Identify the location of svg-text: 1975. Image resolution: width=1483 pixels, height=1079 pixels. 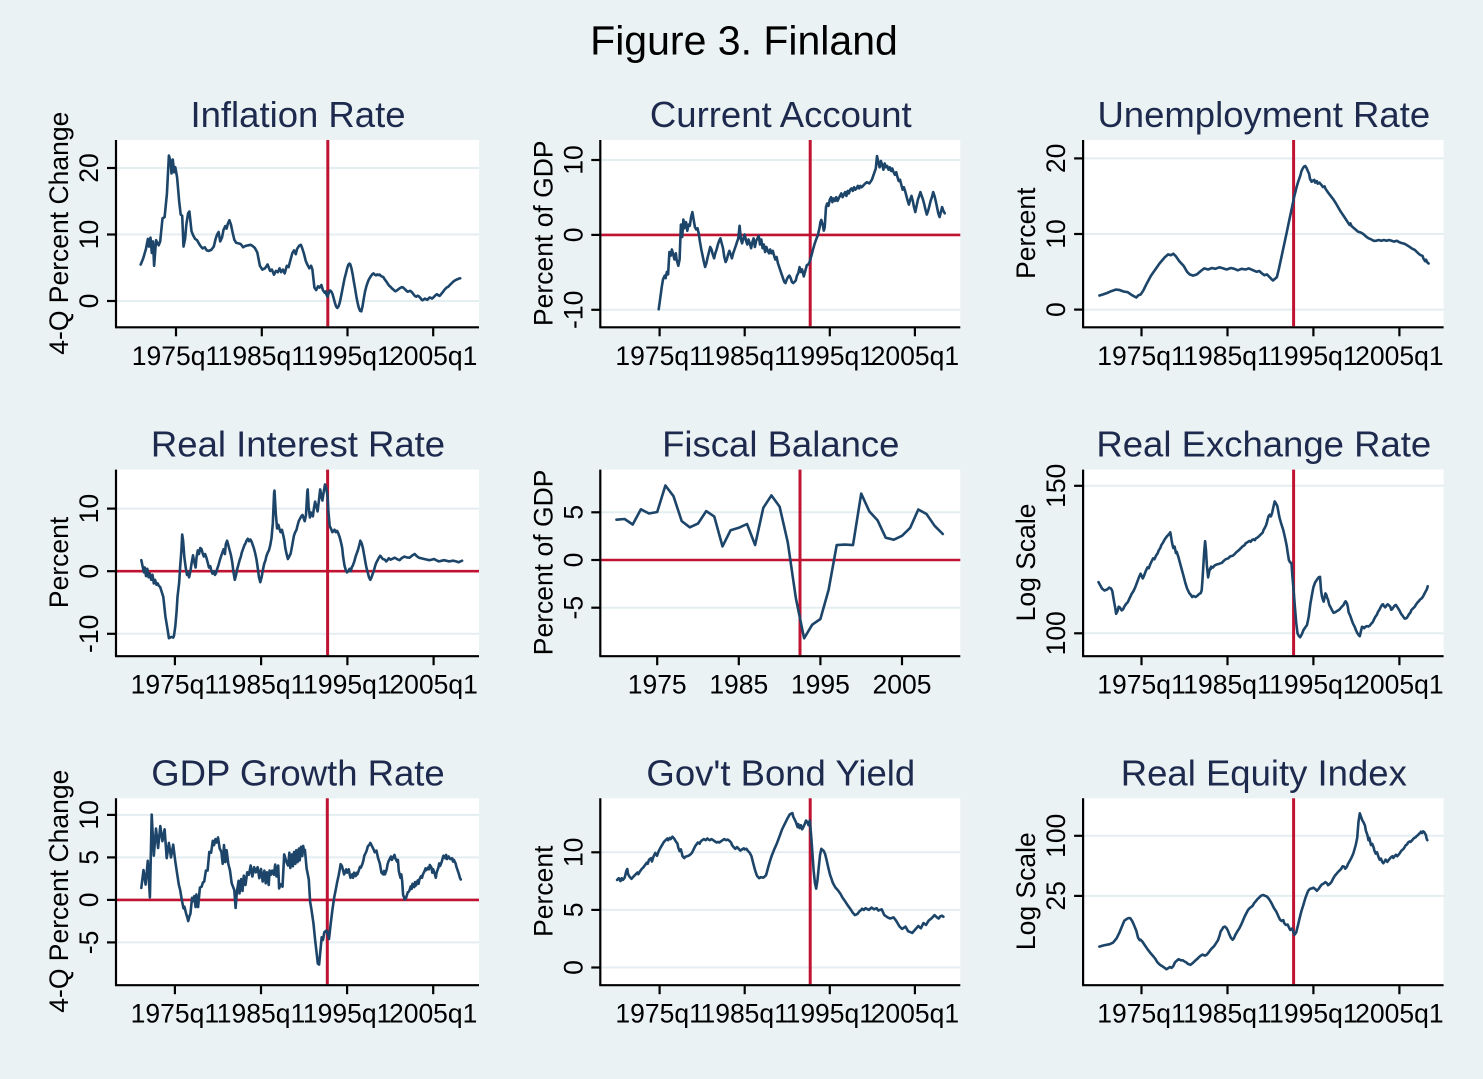
(657, 685).